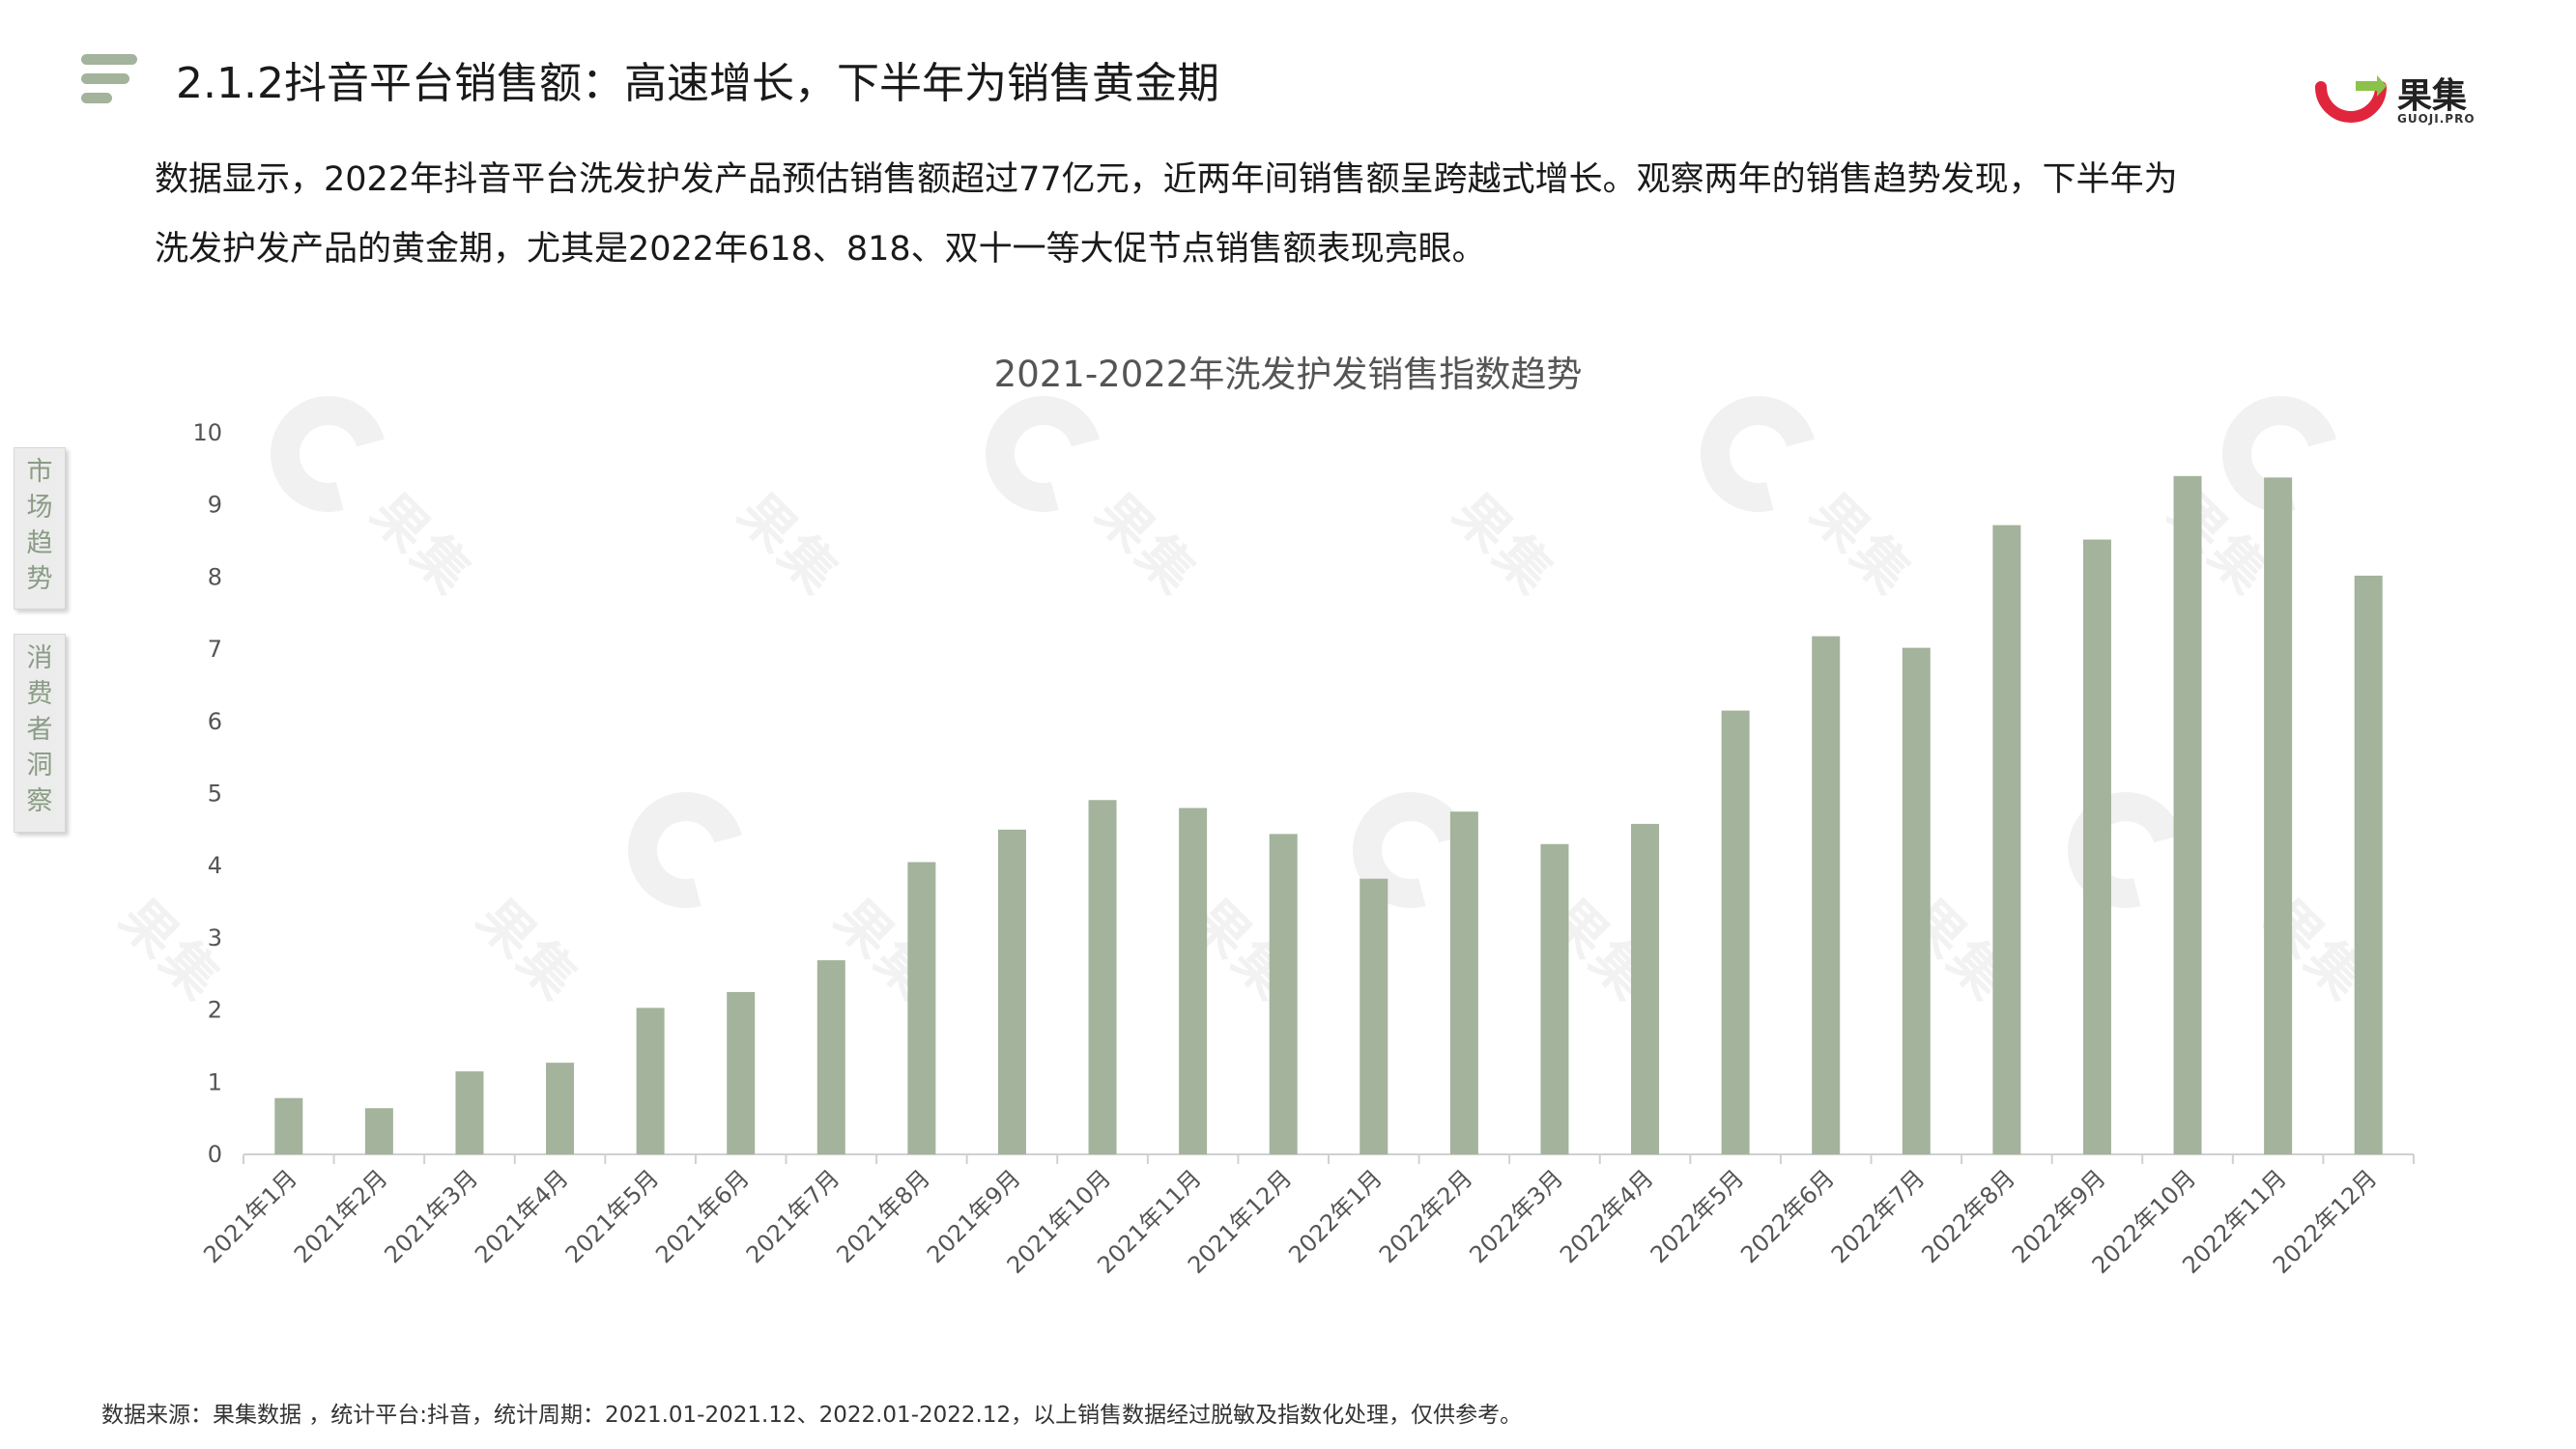  I want to click on page-title: 2.1.2抖音平台销售额：高速增长，下半年为销售黄金期, so click(698, 83).